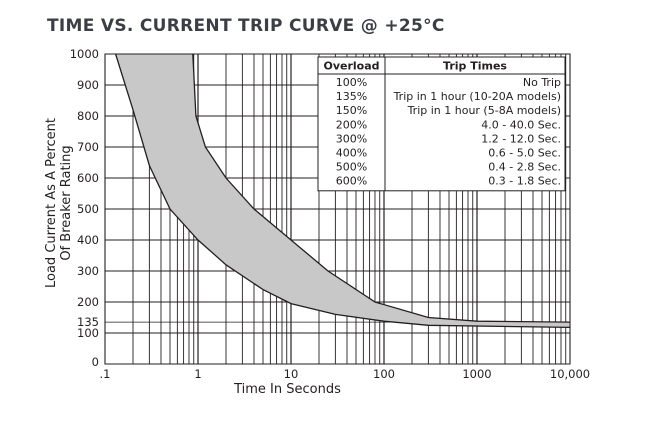 This screenshot has width=665, height=422. What do you see at coordinates (88, 85) in the screenshot?
I see `y-tick-label: 900` at bounding box center [88, 85].